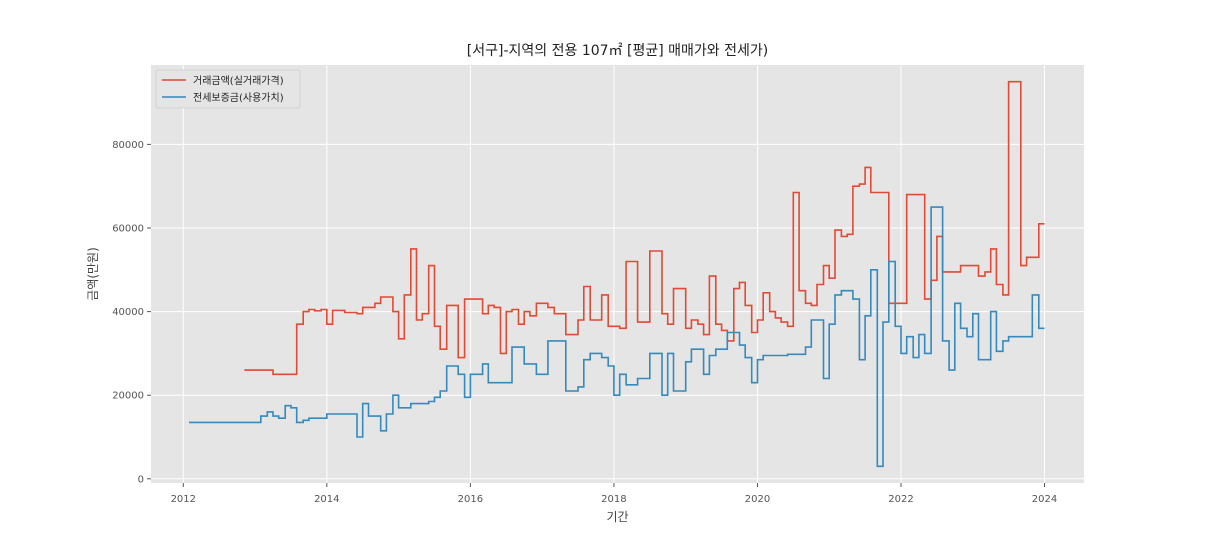  I want to click on x-axis-ticks: 2012 2014 2016 2018 2020 2022 2024, so click(614, 494).